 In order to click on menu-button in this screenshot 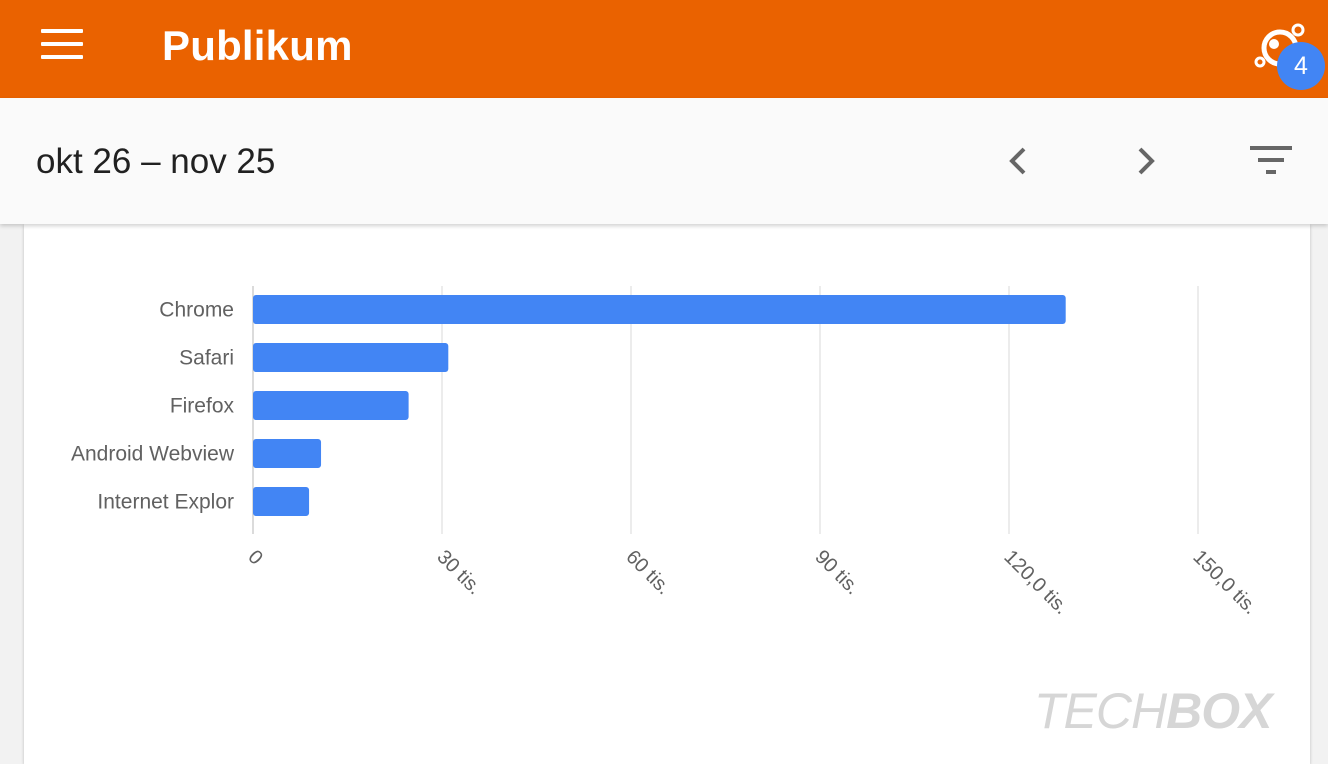, I will do `click(62, 44)`.